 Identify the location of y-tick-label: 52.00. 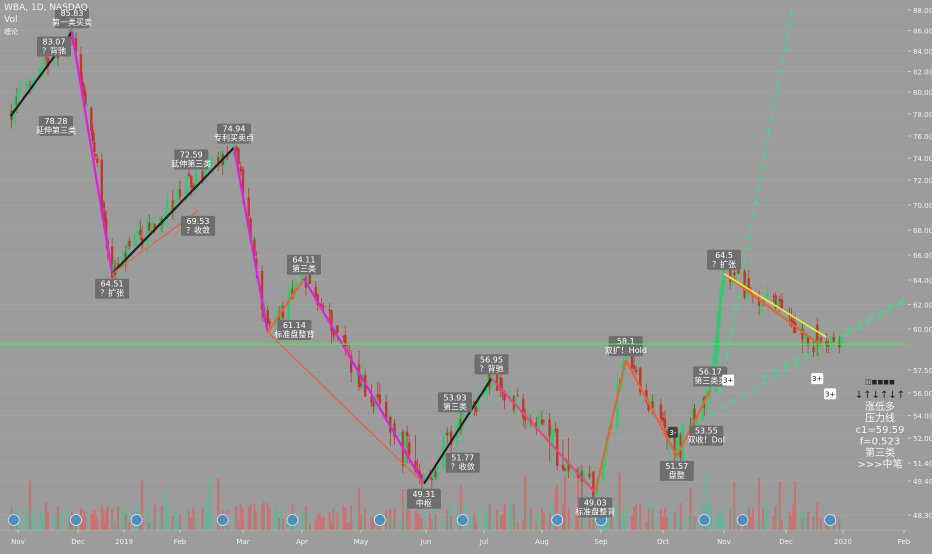
(922, 439).